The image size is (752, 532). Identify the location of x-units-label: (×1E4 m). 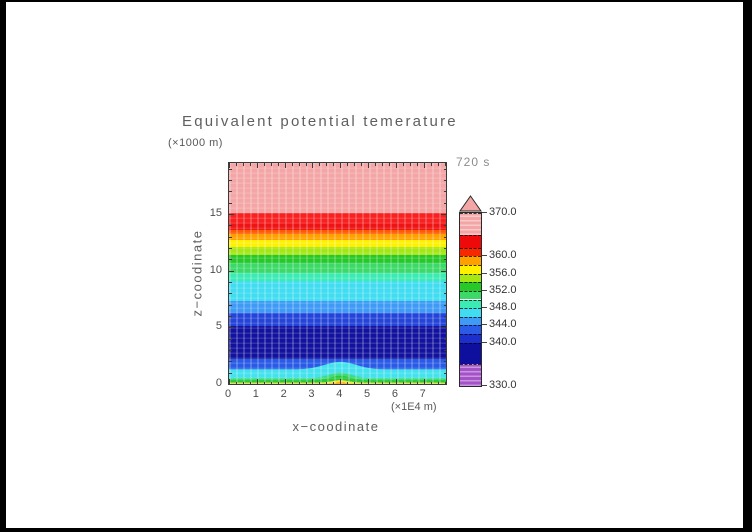
(414, 407).